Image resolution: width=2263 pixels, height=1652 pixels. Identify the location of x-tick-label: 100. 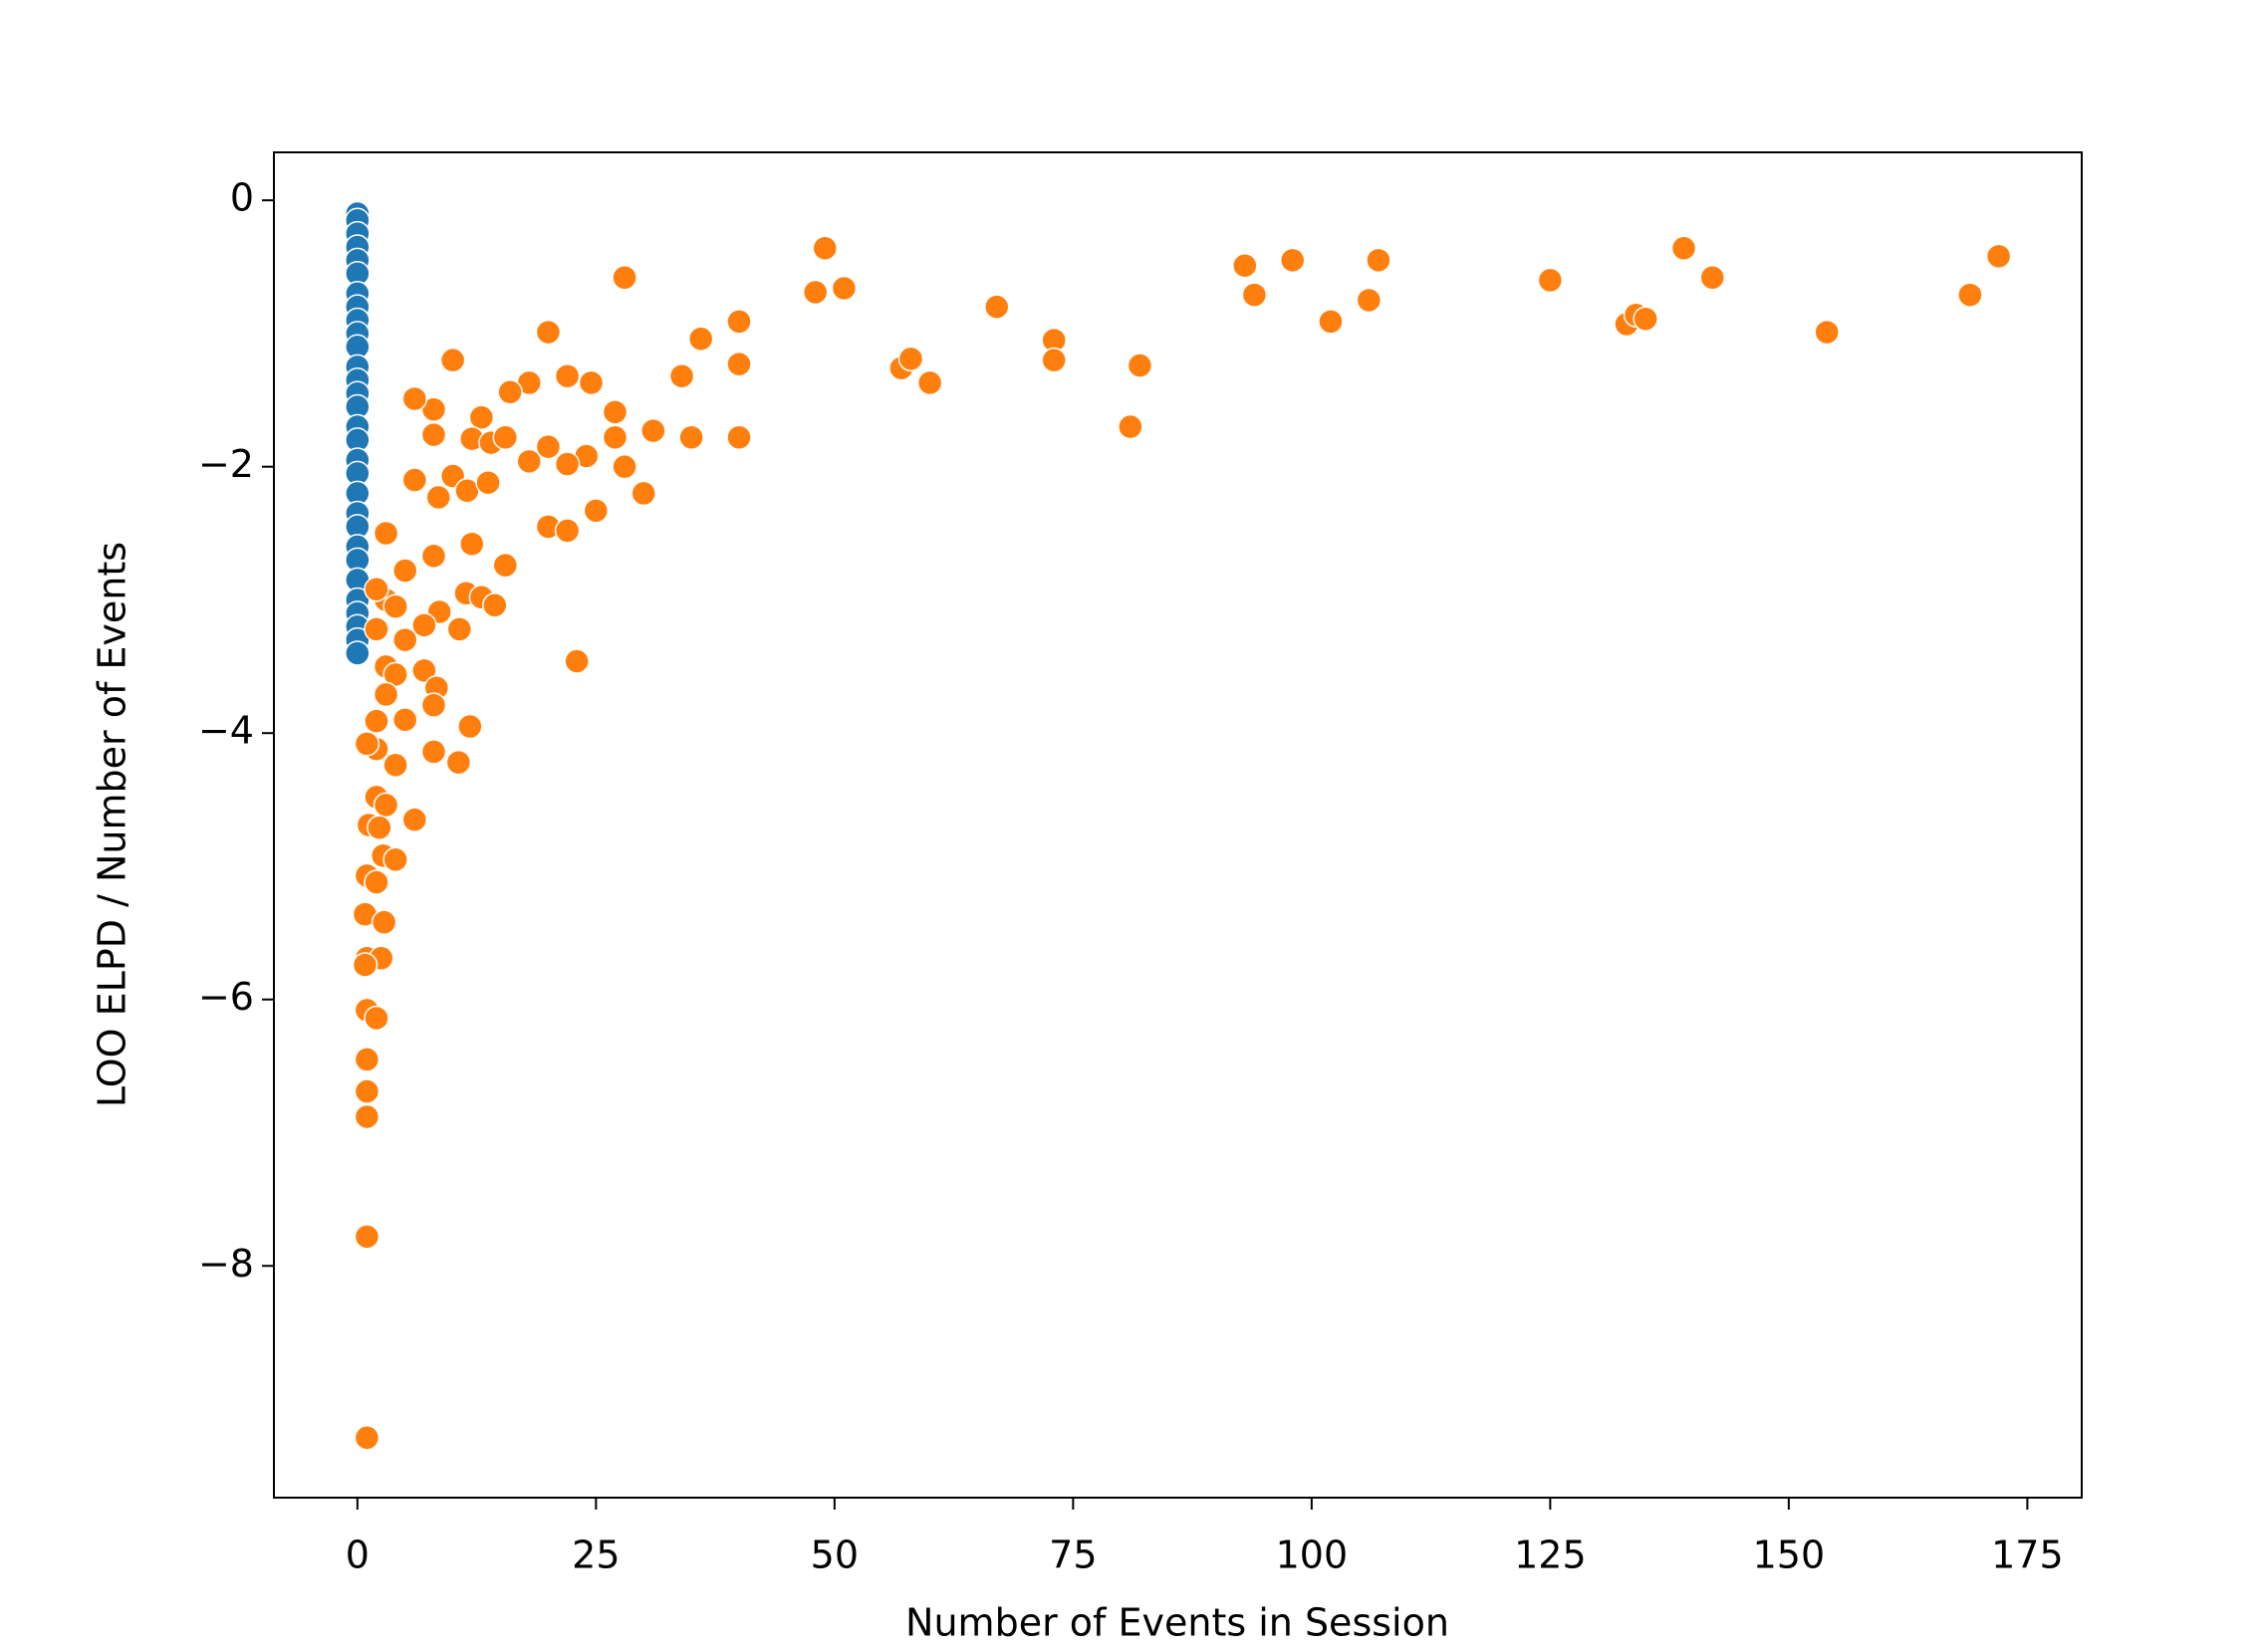
(1313, 1556).